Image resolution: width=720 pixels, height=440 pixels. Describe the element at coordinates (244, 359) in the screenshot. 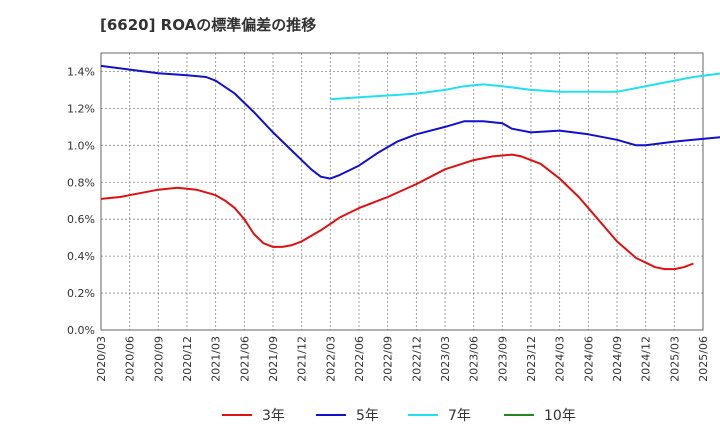

I see `x-tick-label: 2021/06` at that location.